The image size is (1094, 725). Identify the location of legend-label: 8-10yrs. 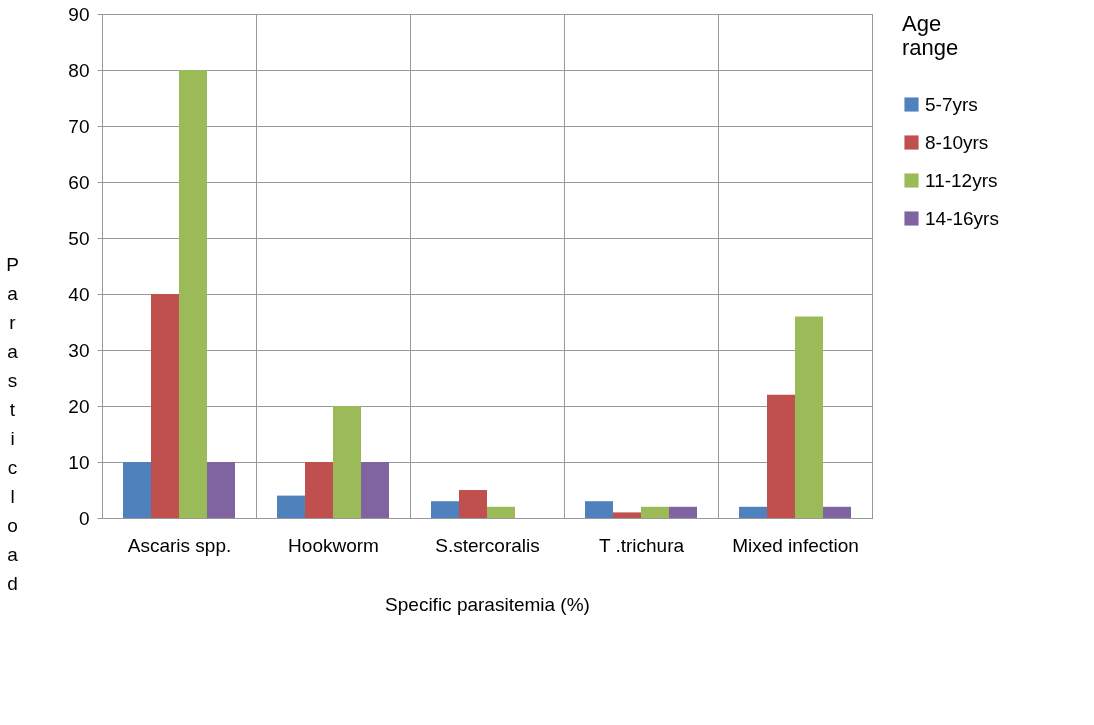
(957, 142).